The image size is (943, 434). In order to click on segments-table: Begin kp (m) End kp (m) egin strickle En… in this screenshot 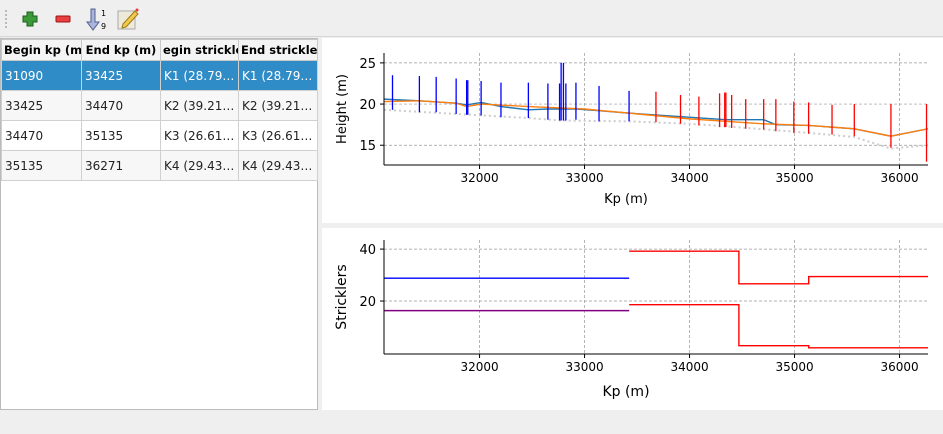, I will do `click(159, 110)`.